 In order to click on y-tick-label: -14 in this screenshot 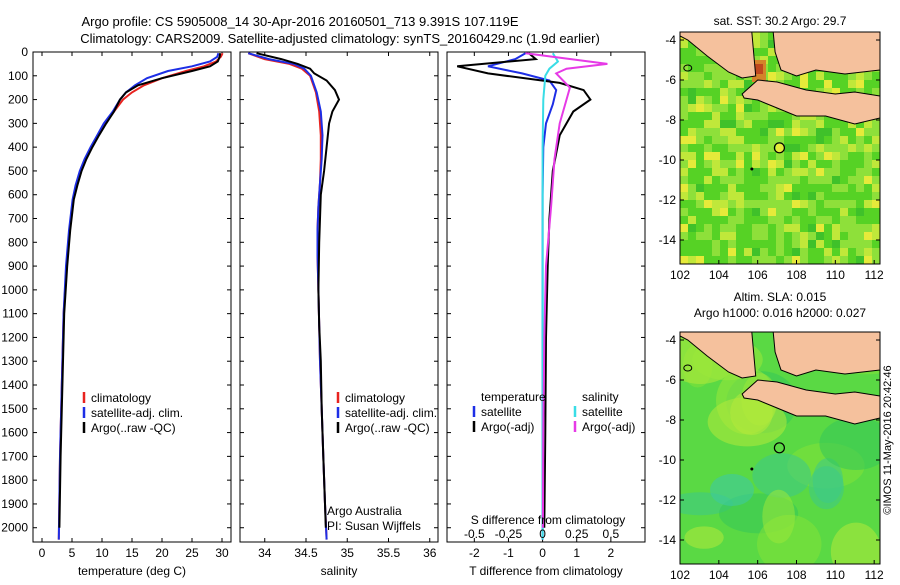, I will do `click(668, 240)`.